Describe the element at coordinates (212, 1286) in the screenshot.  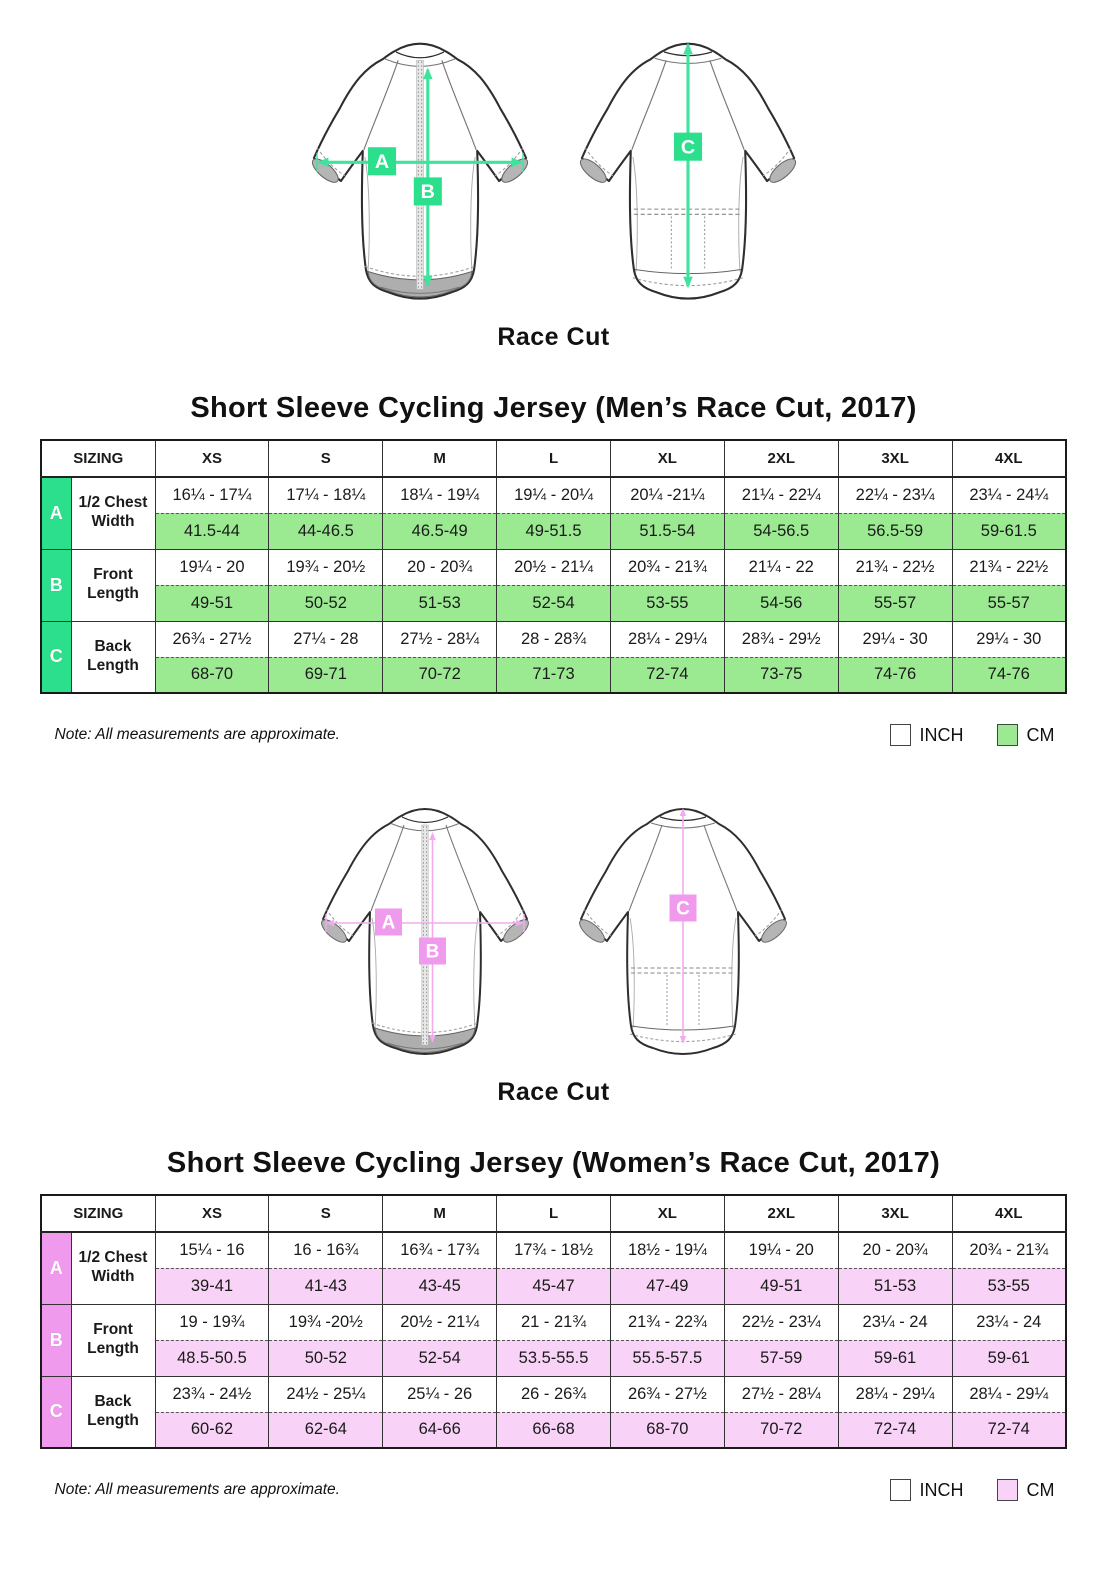
I see `cm-value-cell: 39-41` at that location.